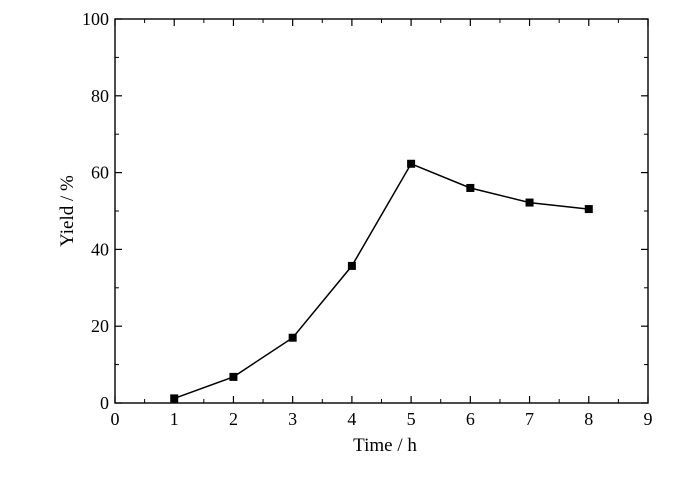 This screenshot has width=700, height=486. Describe the element at coordinates (174, 419) in the screenshot. I see `x-tick-label: 1` at that location.